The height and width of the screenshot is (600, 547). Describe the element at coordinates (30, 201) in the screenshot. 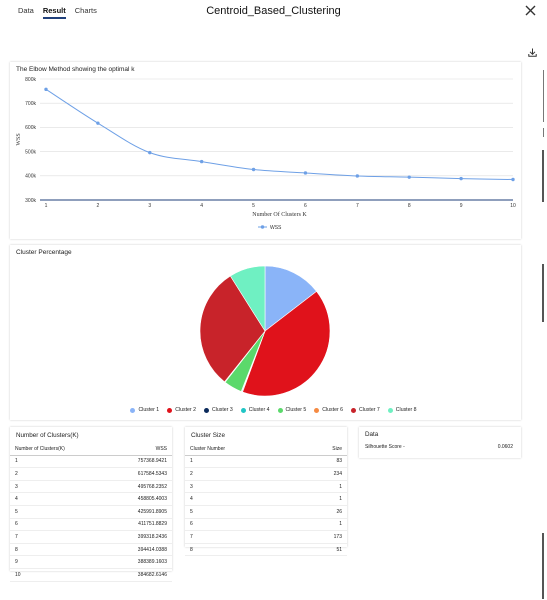

I see `y-tick-label: 300k` at that location.